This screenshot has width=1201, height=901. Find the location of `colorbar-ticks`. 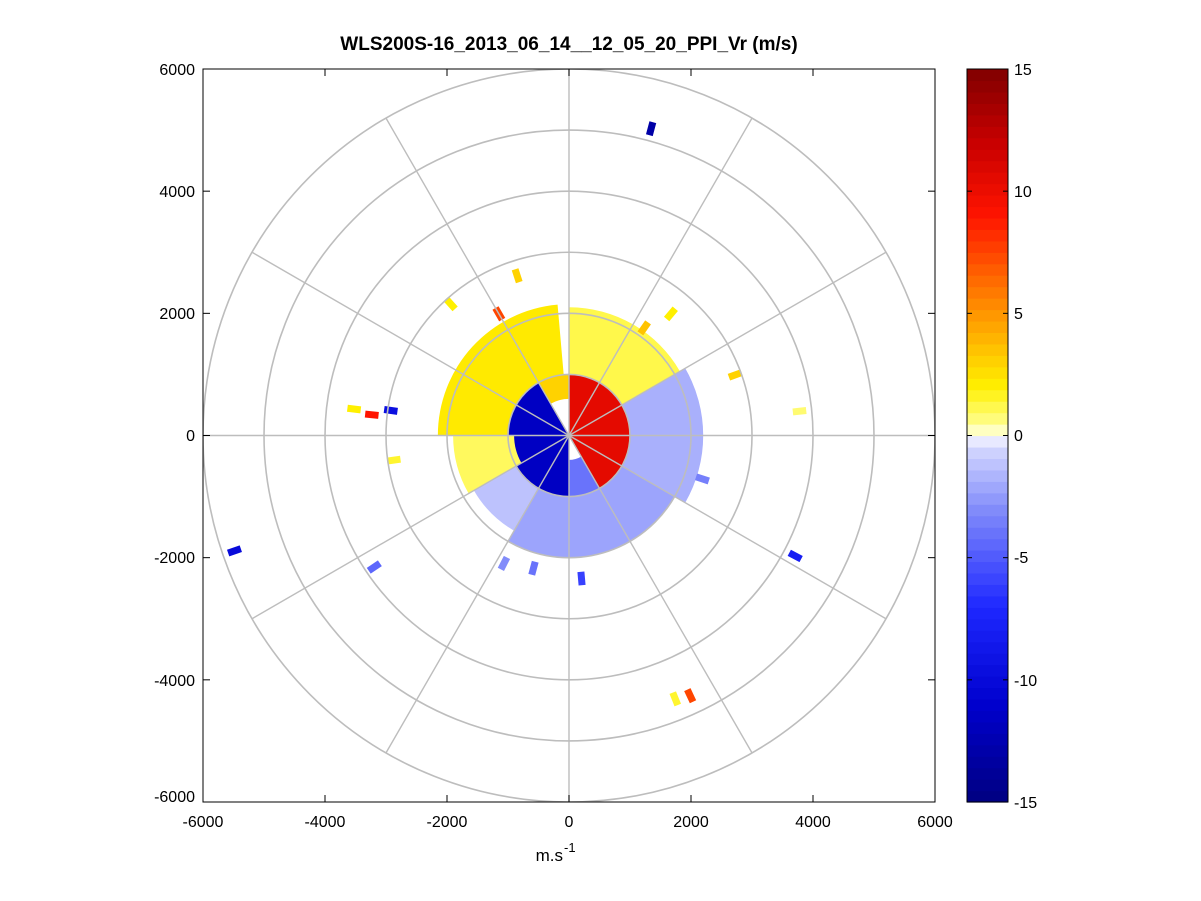

colorbar-ticks is located at coordinates (987, 435).